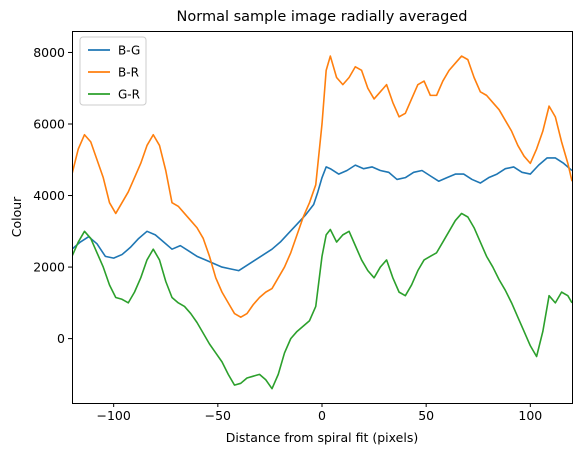  Describe the element at coordinates (16, 216) in the screenshot. I see `y-axis-label: Colour` at that location.